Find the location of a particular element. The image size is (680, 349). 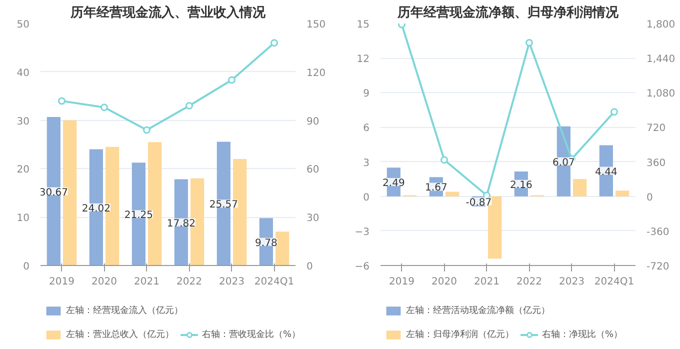

y-tick-label: 3 is located at coordinates (366, 163).